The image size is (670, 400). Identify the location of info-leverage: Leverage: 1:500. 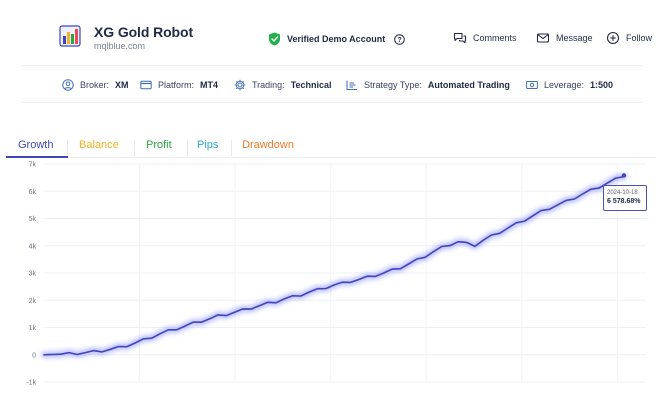
(569, 85).